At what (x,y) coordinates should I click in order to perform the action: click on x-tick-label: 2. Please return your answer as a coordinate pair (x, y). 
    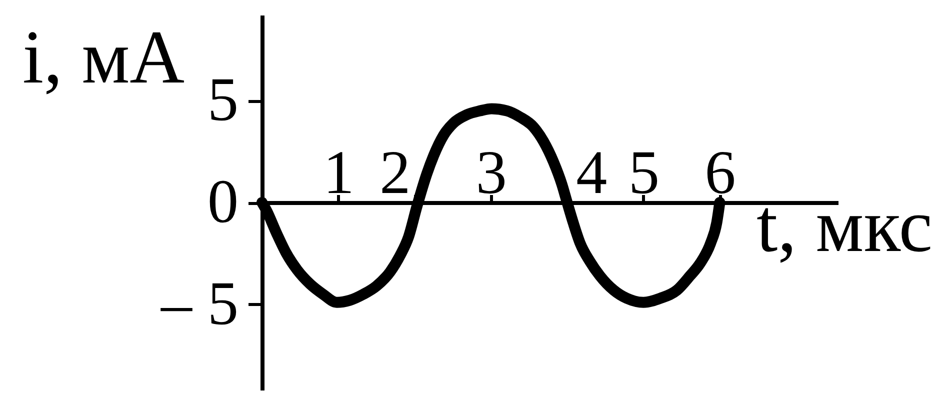
    Looking at the image, I should click on (395, 173).